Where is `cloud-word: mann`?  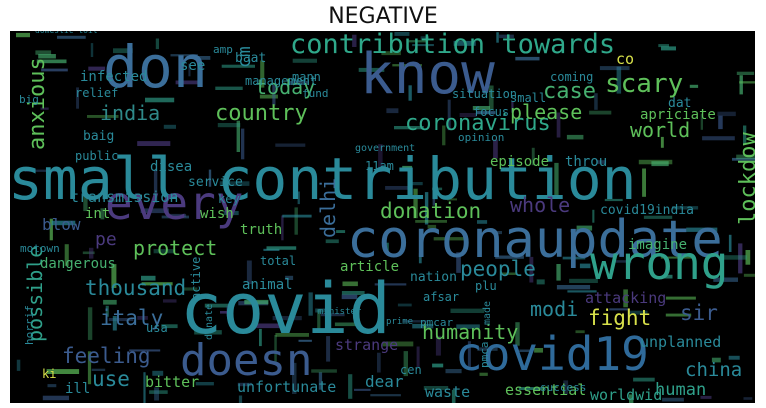
cloud-word: mann is located at coordinates (306, 77).